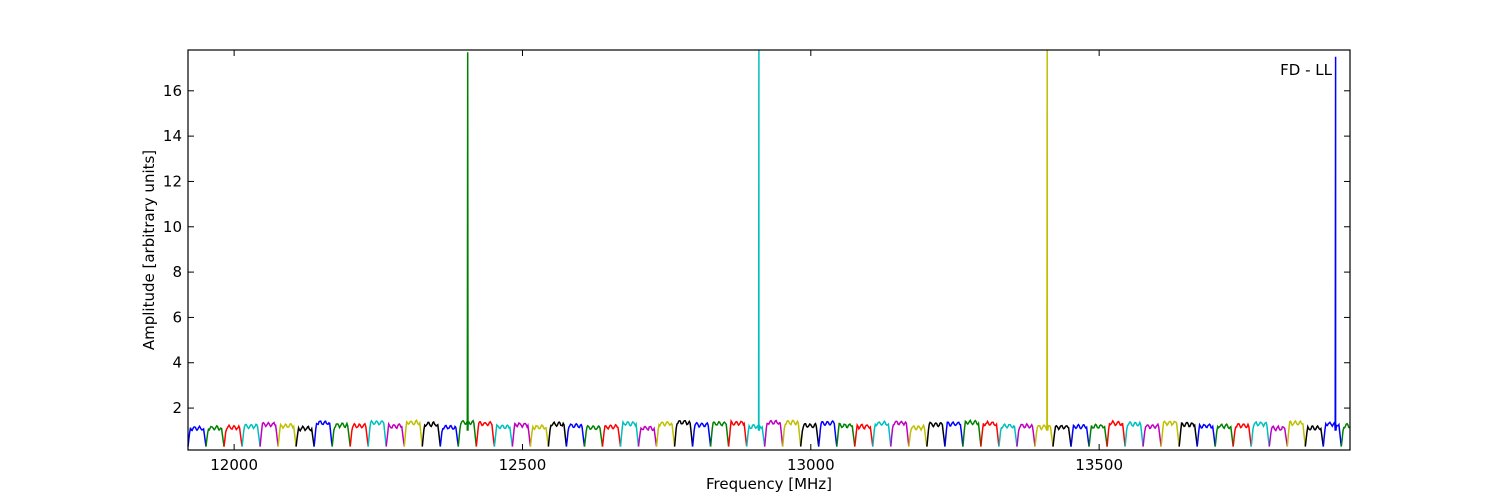  What do you see at coordinates (177, 363) in the screenshot?
I see `y-tick-label: 4` at bounding box center [177, 363].